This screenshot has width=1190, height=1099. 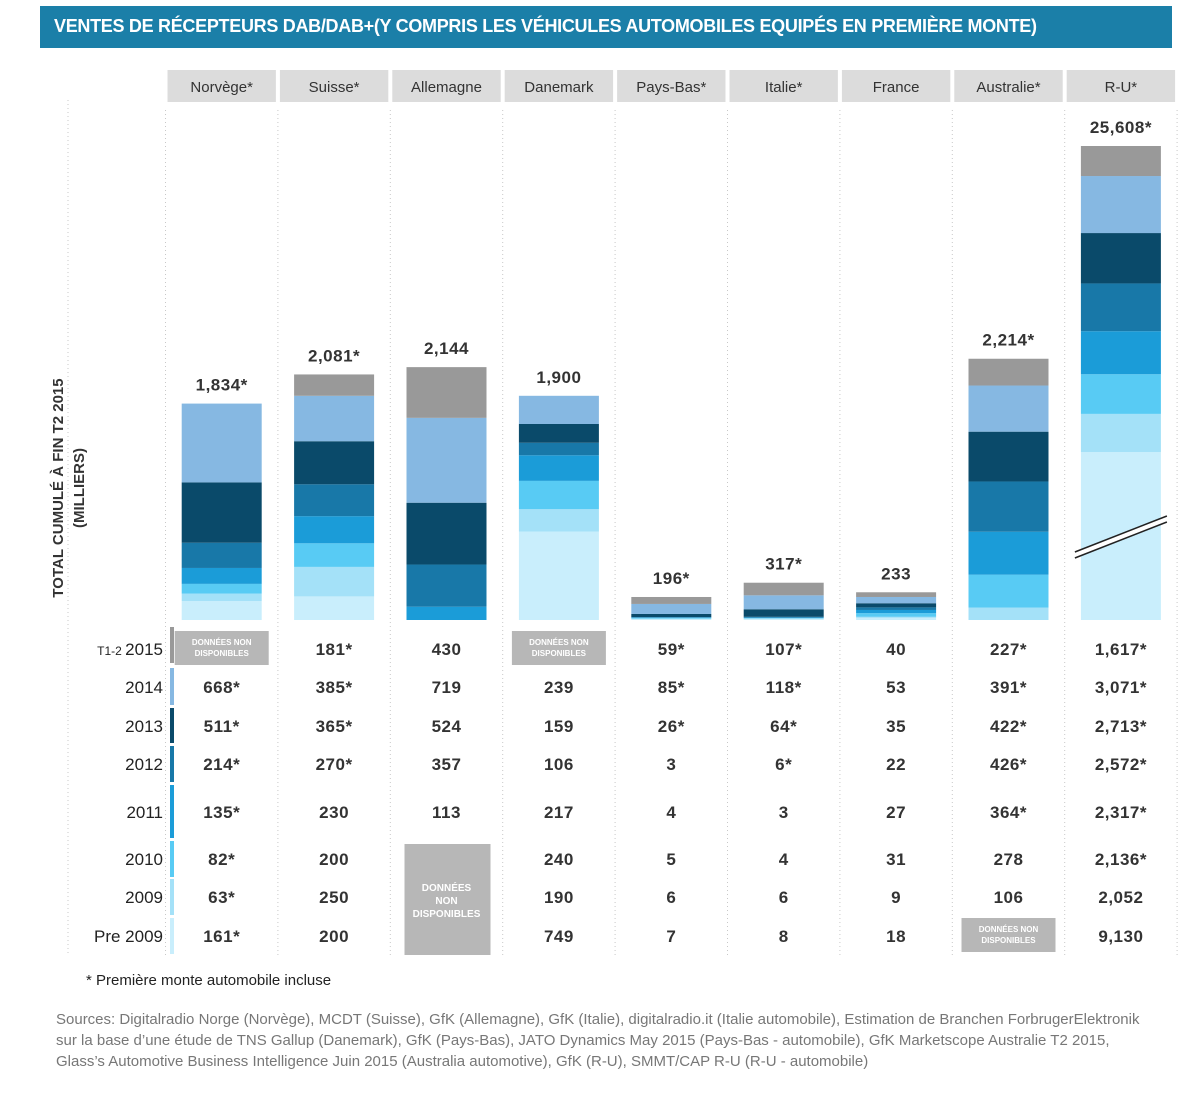 I want to click on data-cell-france-2009: 9, so click(x=896, y=897).